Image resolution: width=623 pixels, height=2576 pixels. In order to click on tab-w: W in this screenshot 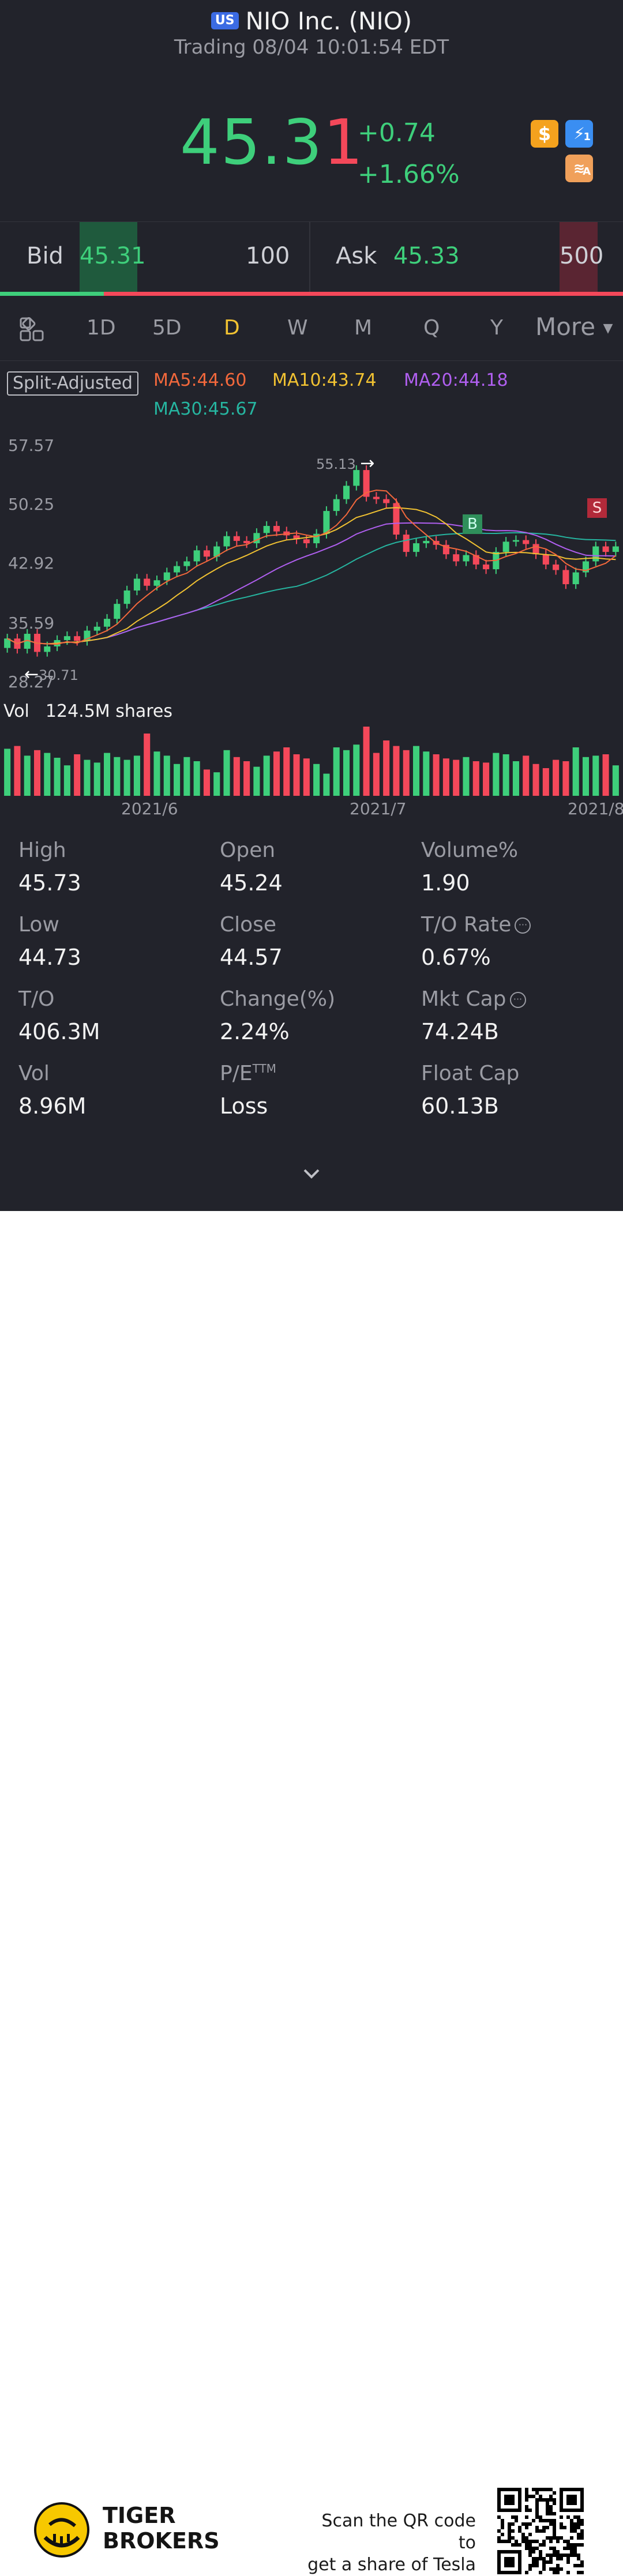, I will do `click(297, 328)`.